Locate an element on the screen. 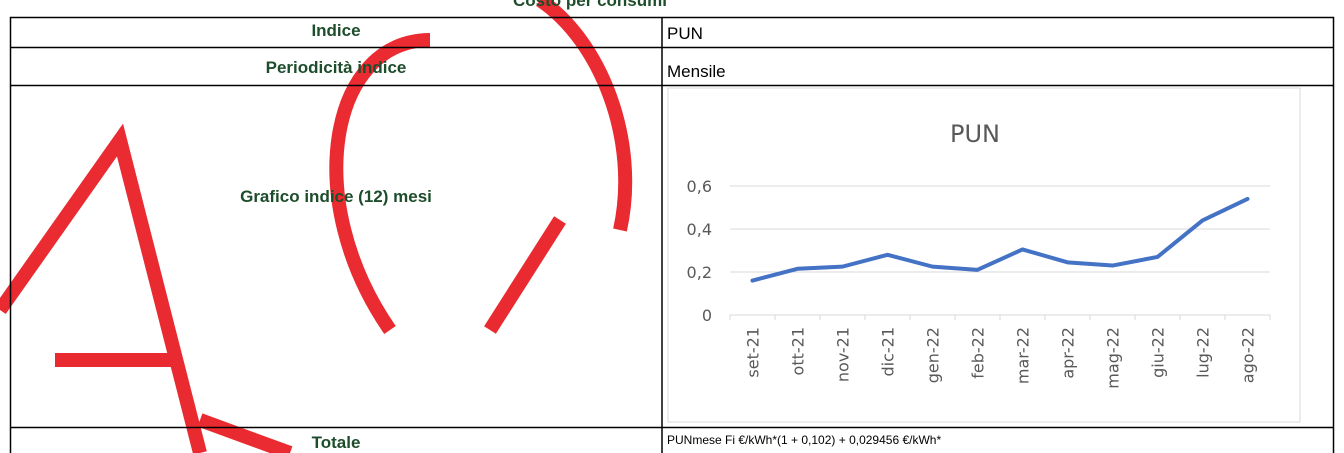  x-tick-label: apr-22 is located at coordinates (1068, 353).